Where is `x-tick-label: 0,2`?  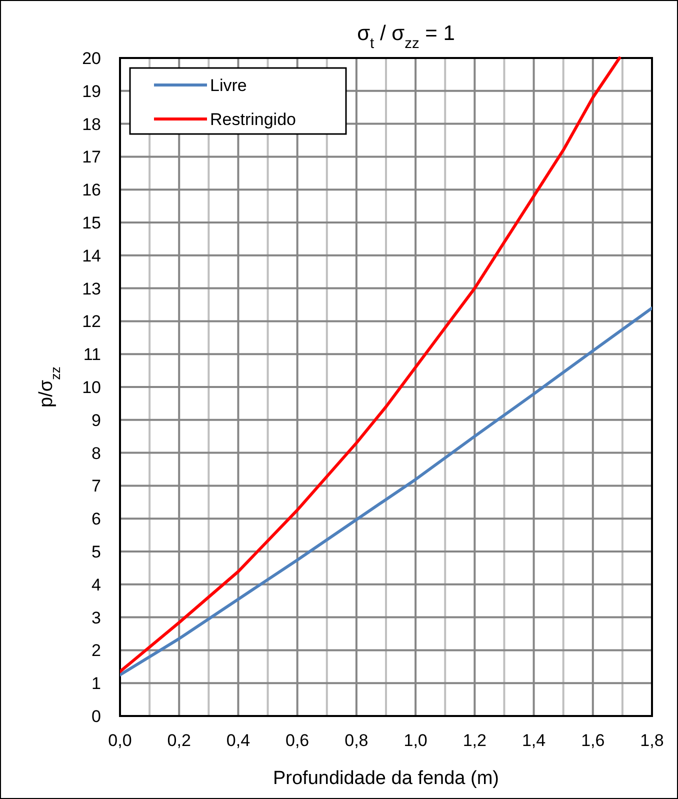 x-tick-label: 0,2 is located at coordinates (179, 740).